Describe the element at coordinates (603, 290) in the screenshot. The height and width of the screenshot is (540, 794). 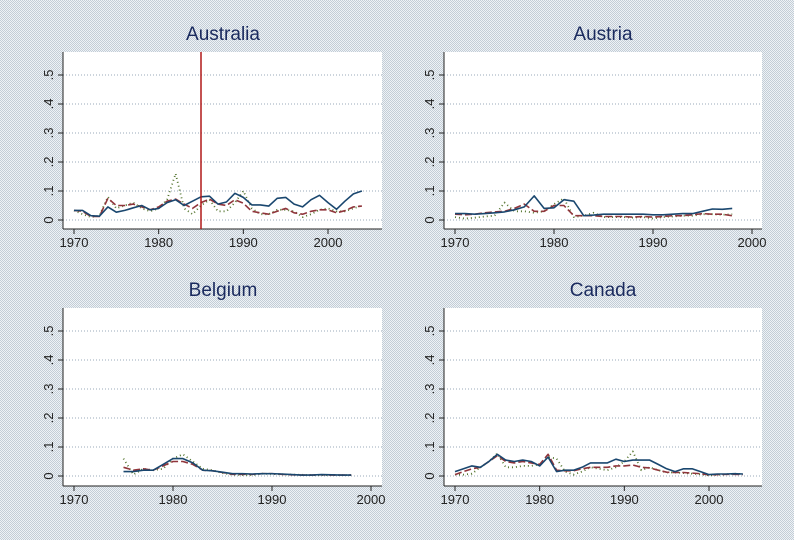
I see `panel-title: Canada` at that location.